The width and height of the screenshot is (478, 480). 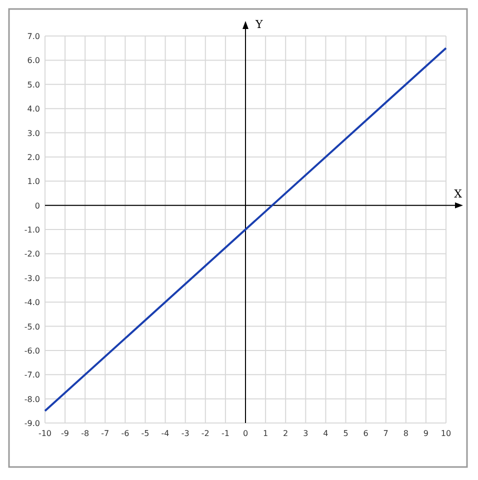 I want to click on y-tick-label: 1.0, so click(x=33, y=181).